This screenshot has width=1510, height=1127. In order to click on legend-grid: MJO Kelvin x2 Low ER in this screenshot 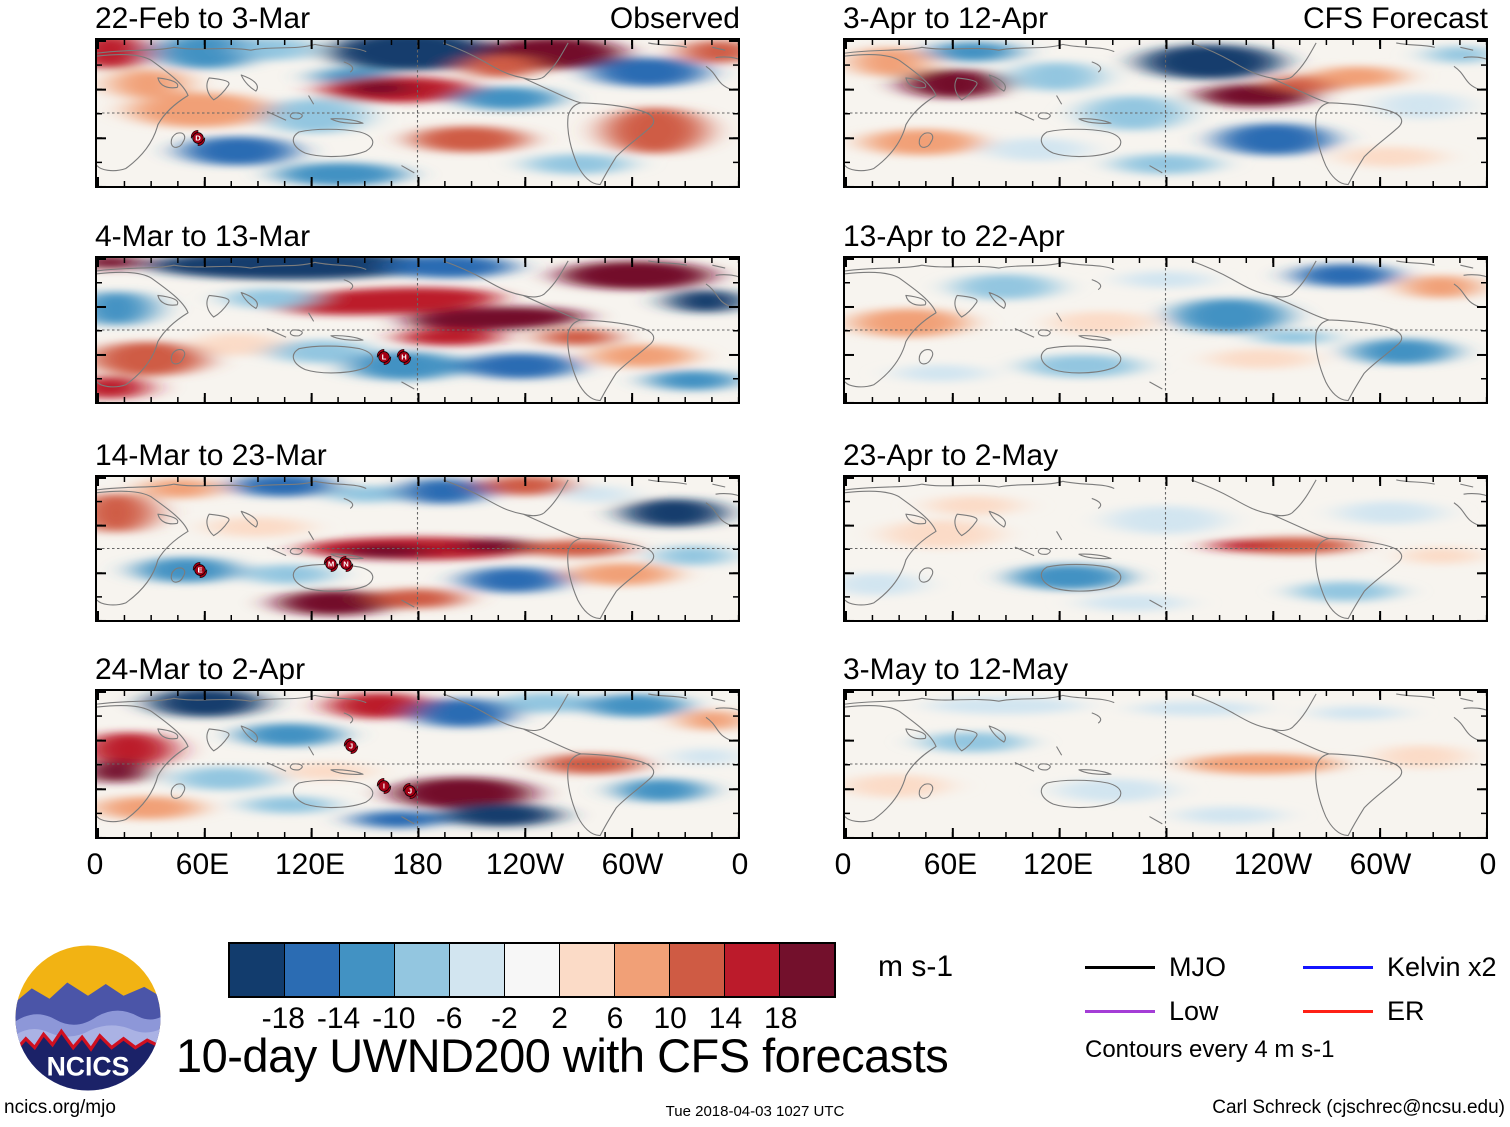, I will do `click(1297, 989)`.